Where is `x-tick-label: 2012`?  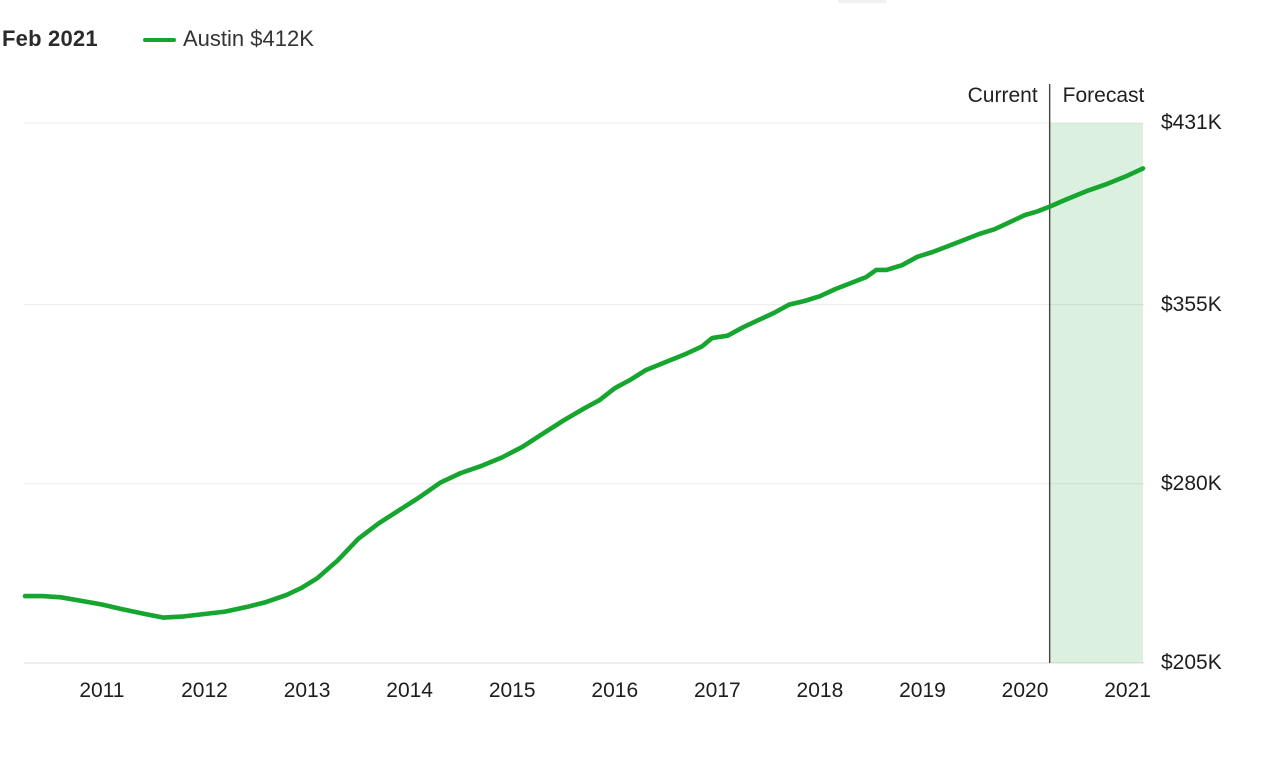 x-tick-label: 2012 is located at coordinates (204, 690).